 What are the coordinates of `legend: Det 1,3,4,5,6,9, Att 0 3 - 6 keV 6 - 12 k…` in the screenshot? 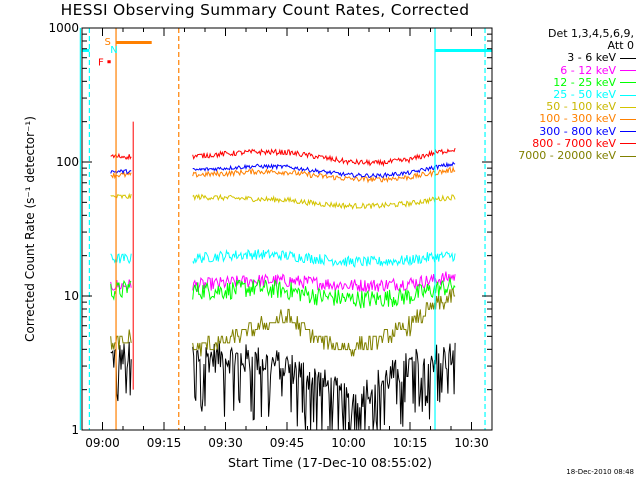 It's located at (553, 94).